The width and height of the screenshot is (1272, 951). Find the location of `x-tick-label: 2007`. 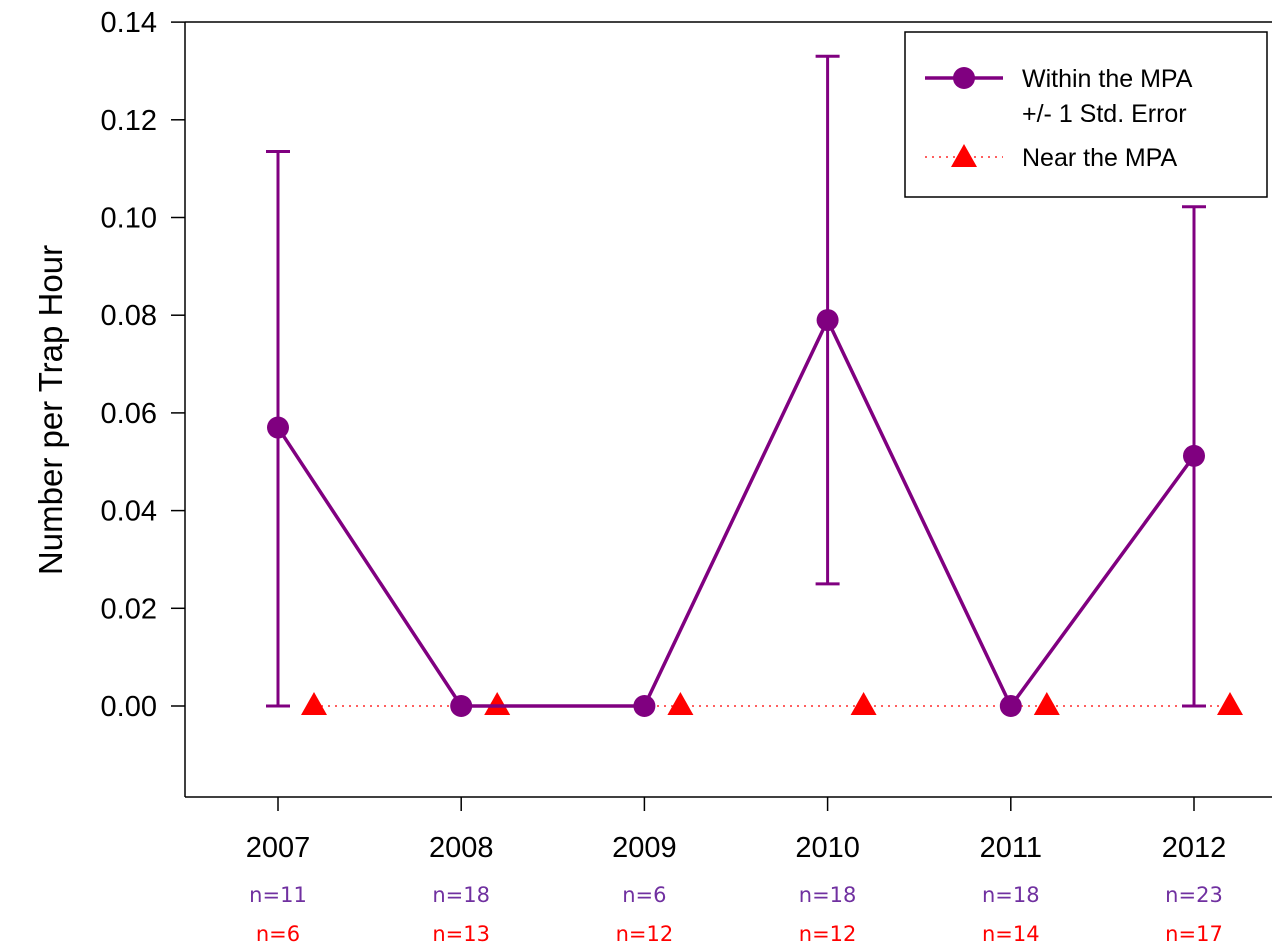

x-tick-label: 2007 is located at coordinates (278, 848).